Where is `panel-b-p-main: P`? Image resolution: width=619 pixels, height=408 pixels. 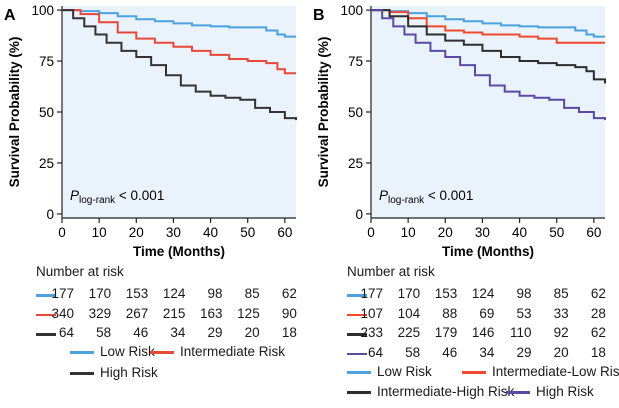
panel-b-p-main: P is located at coordinates (383, 195).